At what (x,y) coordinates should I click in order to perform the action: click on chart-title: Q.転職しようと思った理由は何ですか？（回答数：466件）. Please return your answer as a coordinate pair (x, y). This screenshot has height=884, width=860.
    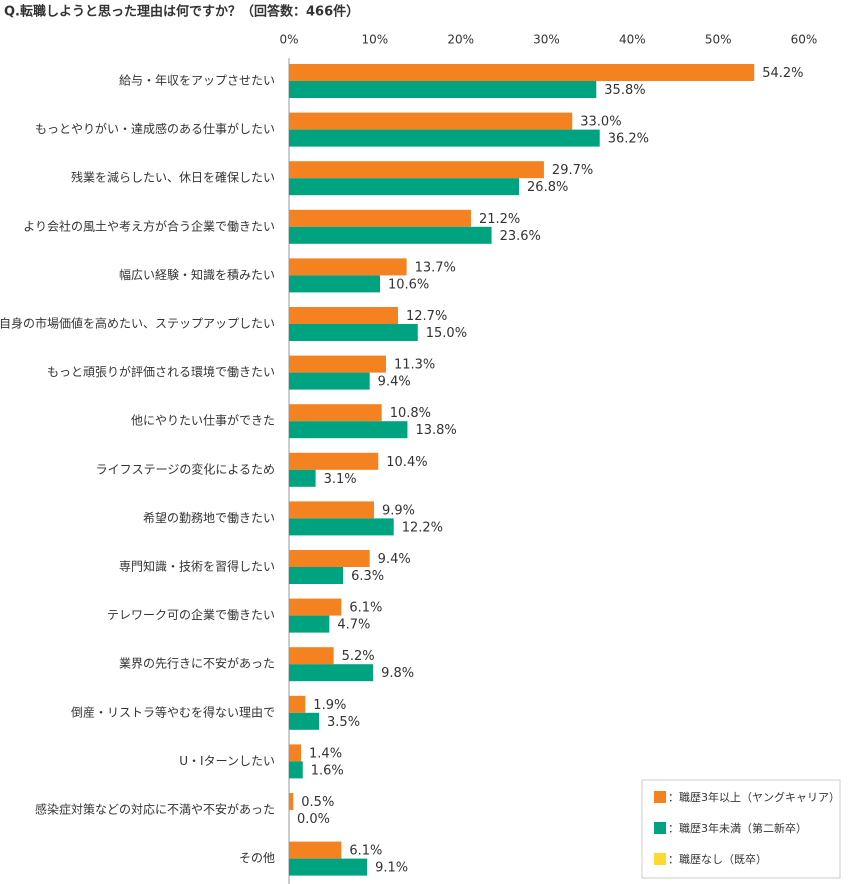
    Looking at the image, I should click on (181, 12).